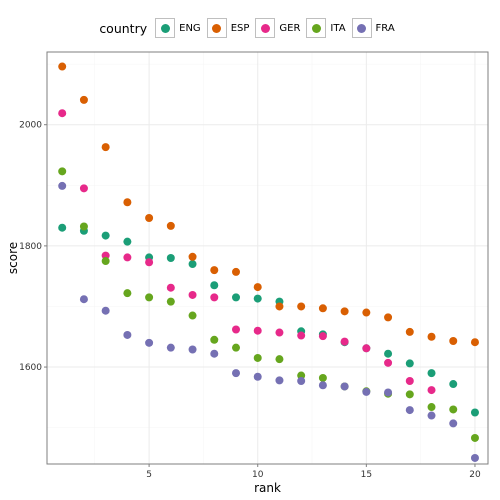  Describe the element at coordinates (228, 28) in the screenshot. I see `legend-item-esp: ESP` at that location.